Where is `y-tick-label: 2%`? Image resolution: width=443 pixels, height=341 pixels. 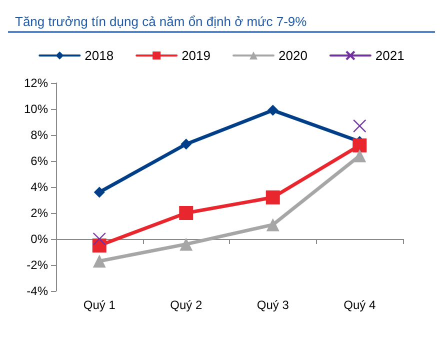 y-tick-label: 2% is located at coordinates (39, 213).